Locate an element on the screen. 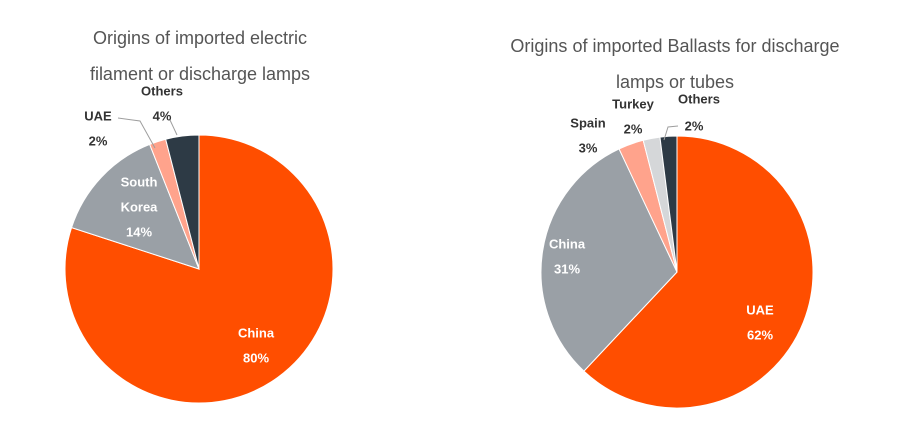 The image size is (900, 437). slice-value-china: 31% is located at coordinates (567, 268).